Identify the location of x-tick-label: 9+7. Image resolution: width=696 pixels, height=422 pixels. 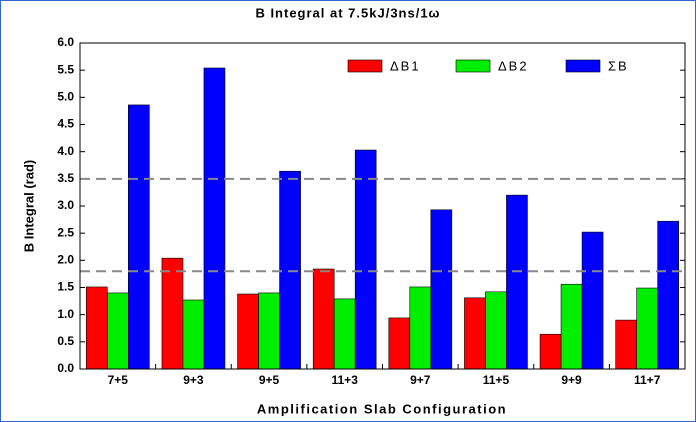
(420, 380).